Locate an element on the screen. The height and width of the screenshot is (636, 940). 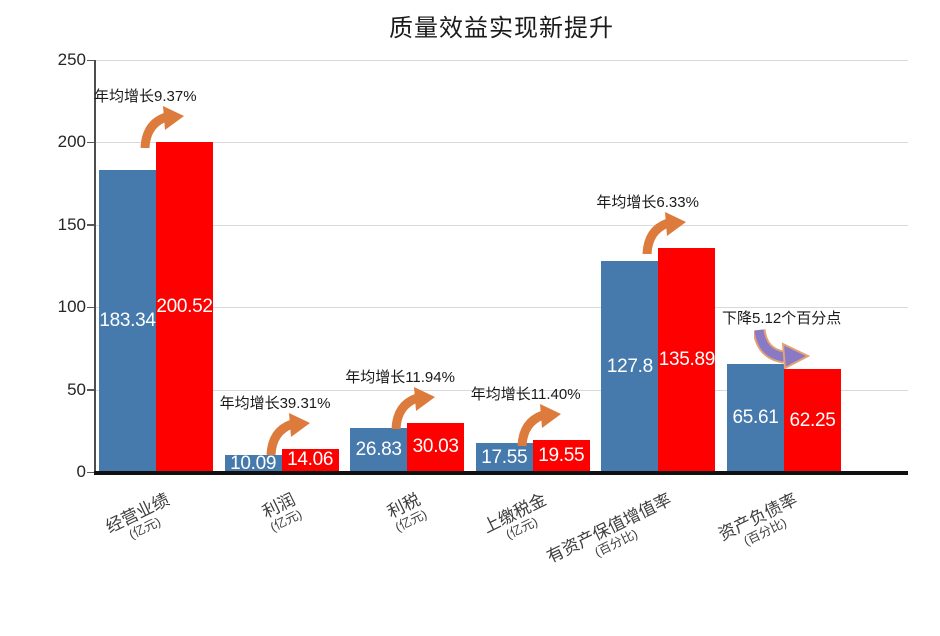
x-category-label: 资产负债率 (百分比) is located at coordinates (761, 523).